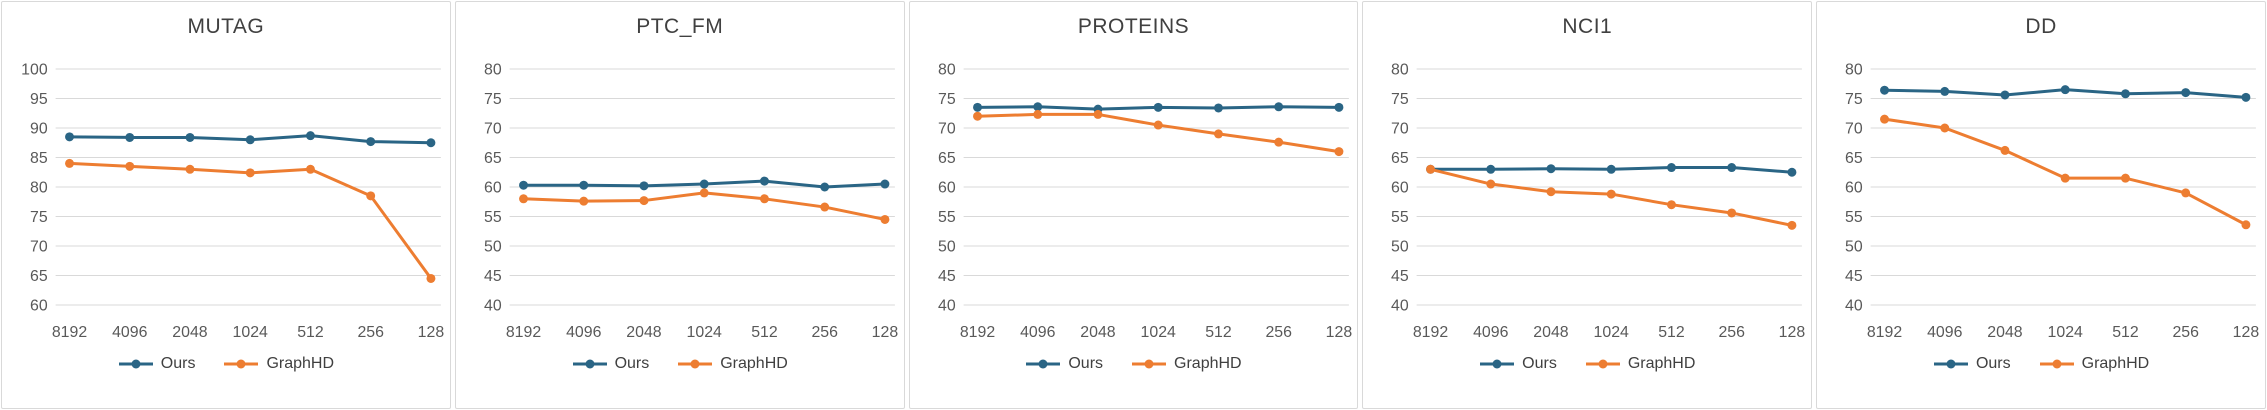  What do you see at coordinates (39, 128) in the screenshot?
I see `y-tick-label: 90` at bounding box center [39, 128].